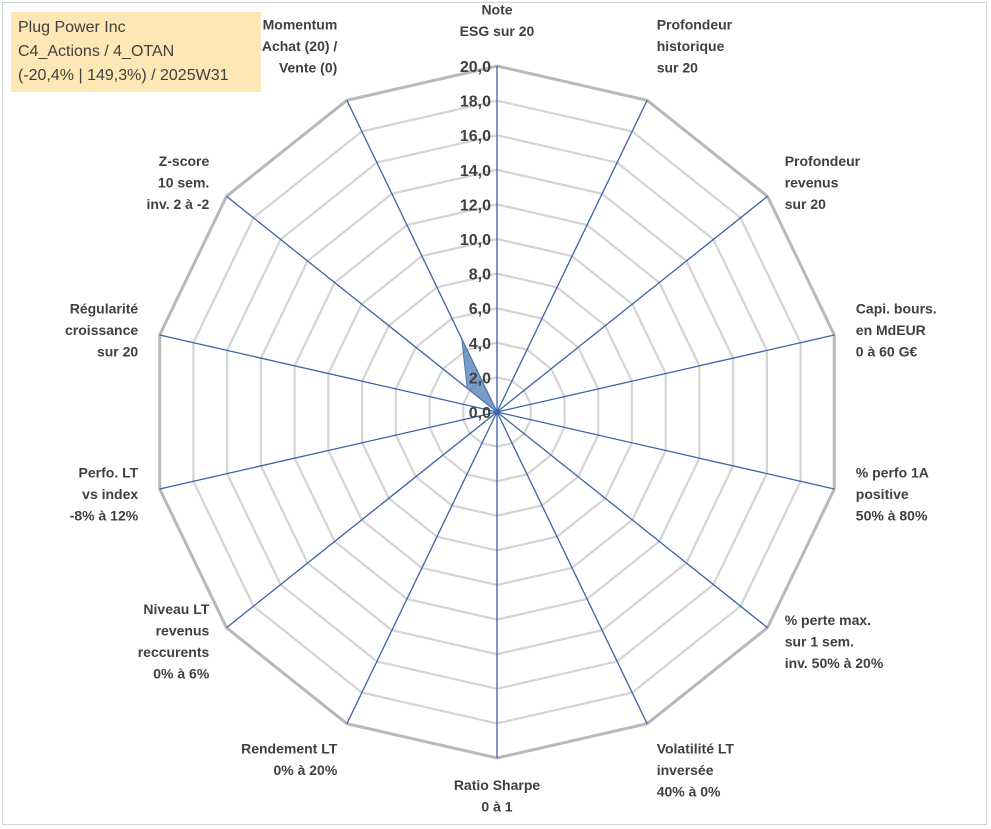 The image size is (991, 829). What do you see at coordinates (104, 309) in the screenshot?
I see `axis-label-line: Régularité` at bounding box center [104, 309].